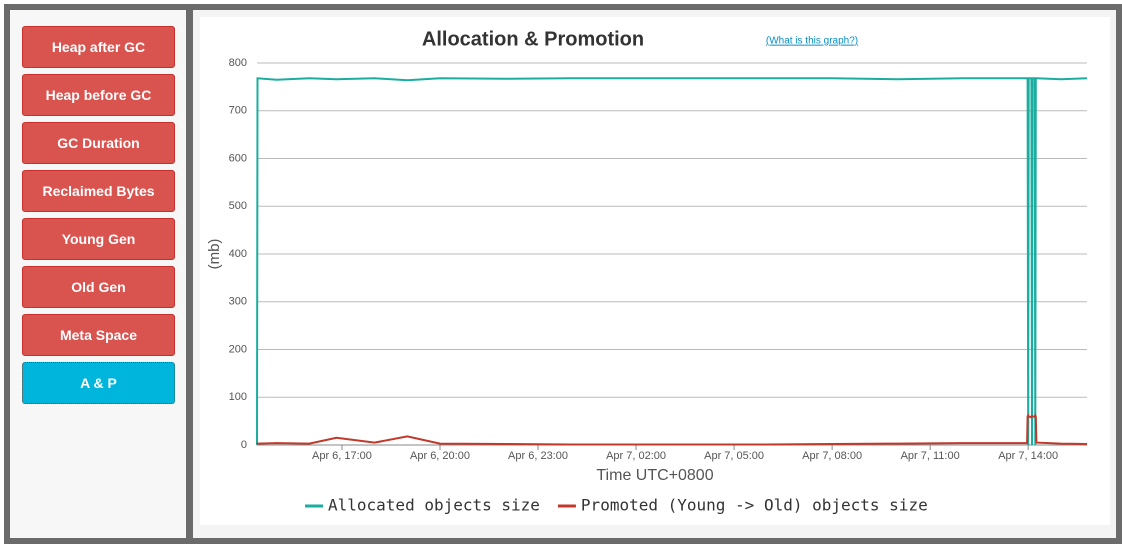 The height and width of the screenshot is (544, 1122). Describe the element at coordinates (533, 39) in the screenshot. I see `chart-title: Allocation & Promotion` at that location.